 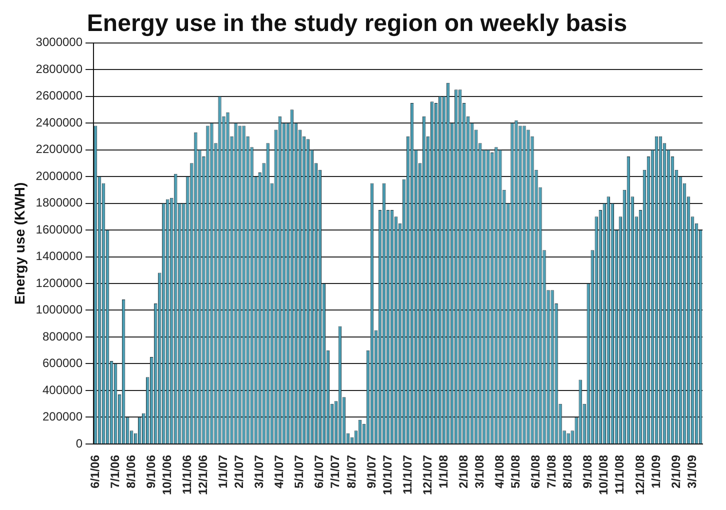 What do you see at coordinates (239, 471) in the screenshot?
I see `x-tick-label: 2/1/07` at bounding box center [239, 471].